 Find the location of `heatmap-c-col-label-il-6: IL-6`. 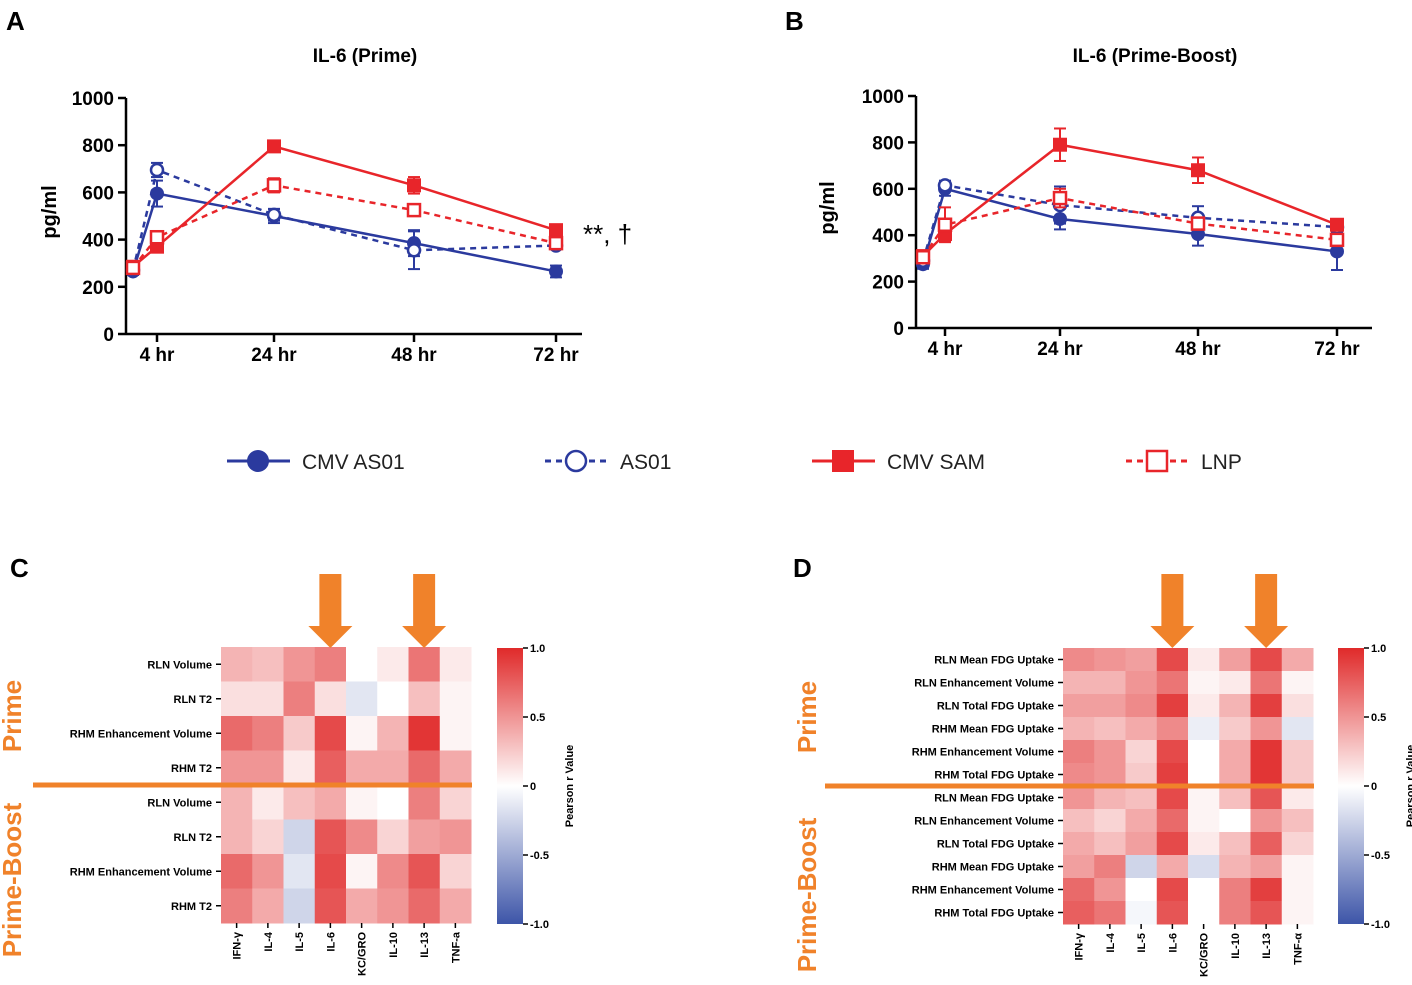

heatmap-c-col-label-il-6: IL-6 is located at coordinates (331, 942).